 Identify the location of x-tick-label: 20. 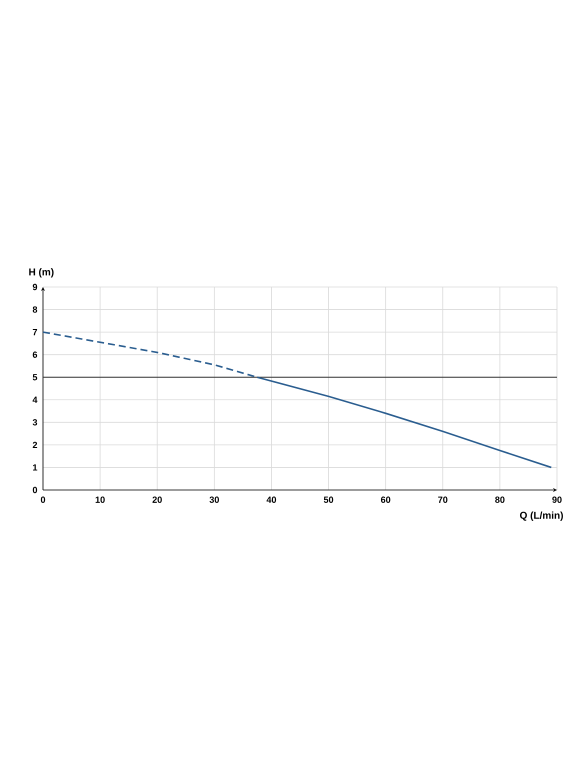
(157, 499).